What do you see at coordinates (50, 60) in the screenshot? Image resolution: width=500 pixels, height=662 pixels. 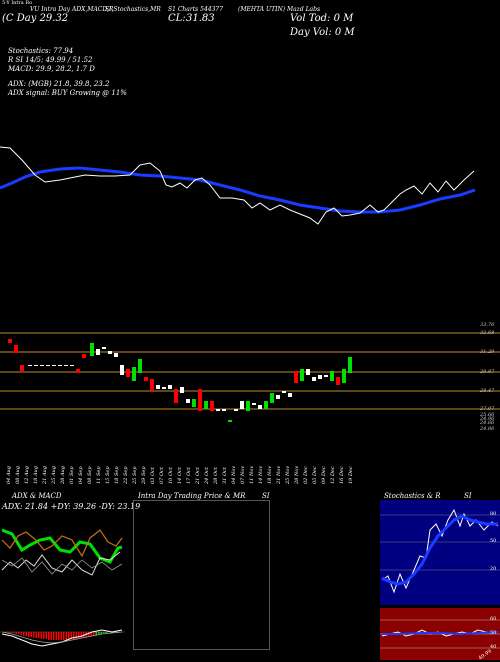 I see `rsi-readout: R SI 14/5: 49.99 / 51.52` at bounding box center [50, 60].